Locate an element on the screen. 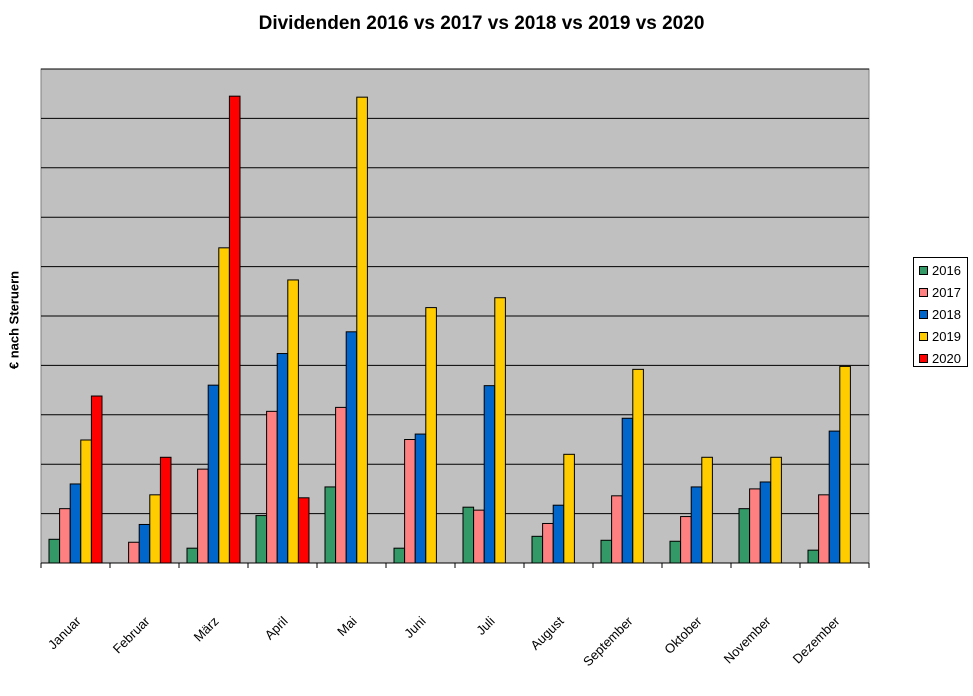 Image resolution: width=973 pixels, height=696 pixels. legend-label-2019: 2019 is located at coordinates (946, 336).